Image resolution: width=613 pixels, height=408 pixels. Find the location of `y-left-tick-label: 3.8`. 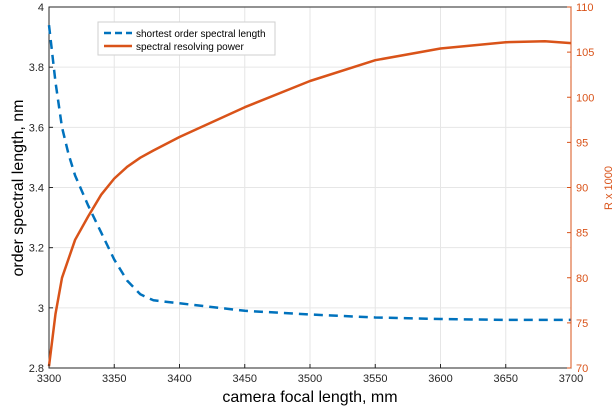

y-left-tick-label: 3.8 is located at coordinates (36, 68).